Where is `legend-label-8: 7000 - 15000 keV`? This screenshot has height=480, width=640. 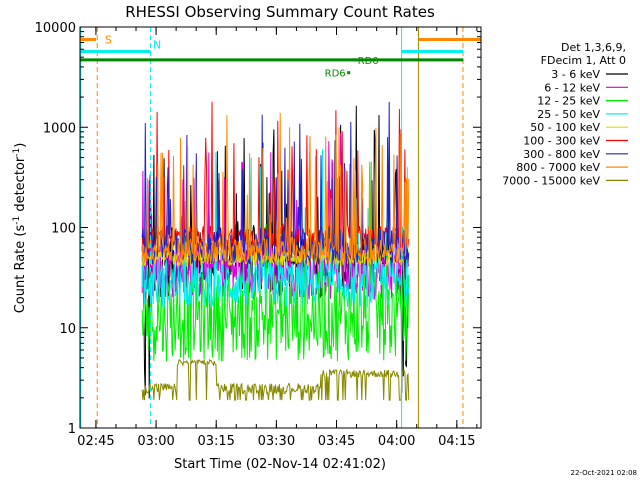
legend-label-8: 7000 - 15000 keV is located at coordinates (551, 180).